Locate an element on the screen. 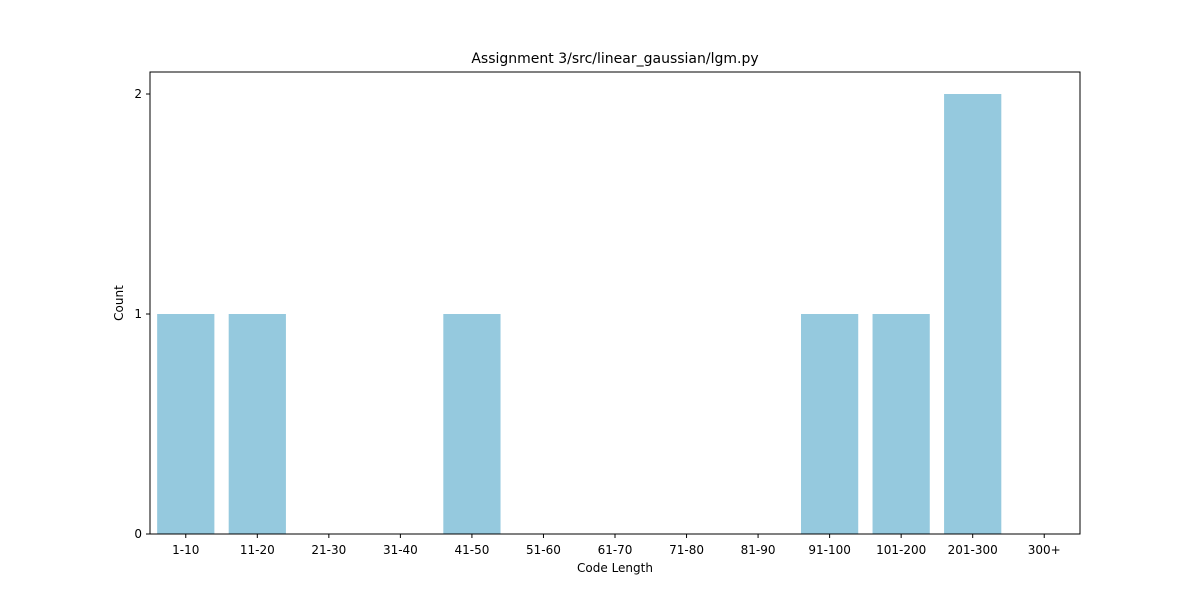 Image resolution: width=1200 pixels, height=600 pixels. x-tick-label: 101-200 is located at coordinates (901, 550).